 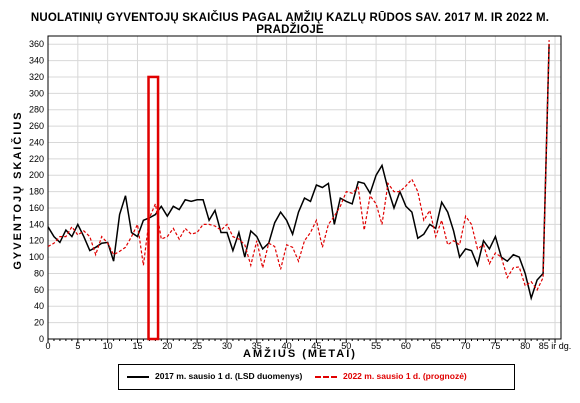 I want to click on y-tick-label: 40, so click(x=39, y=306).